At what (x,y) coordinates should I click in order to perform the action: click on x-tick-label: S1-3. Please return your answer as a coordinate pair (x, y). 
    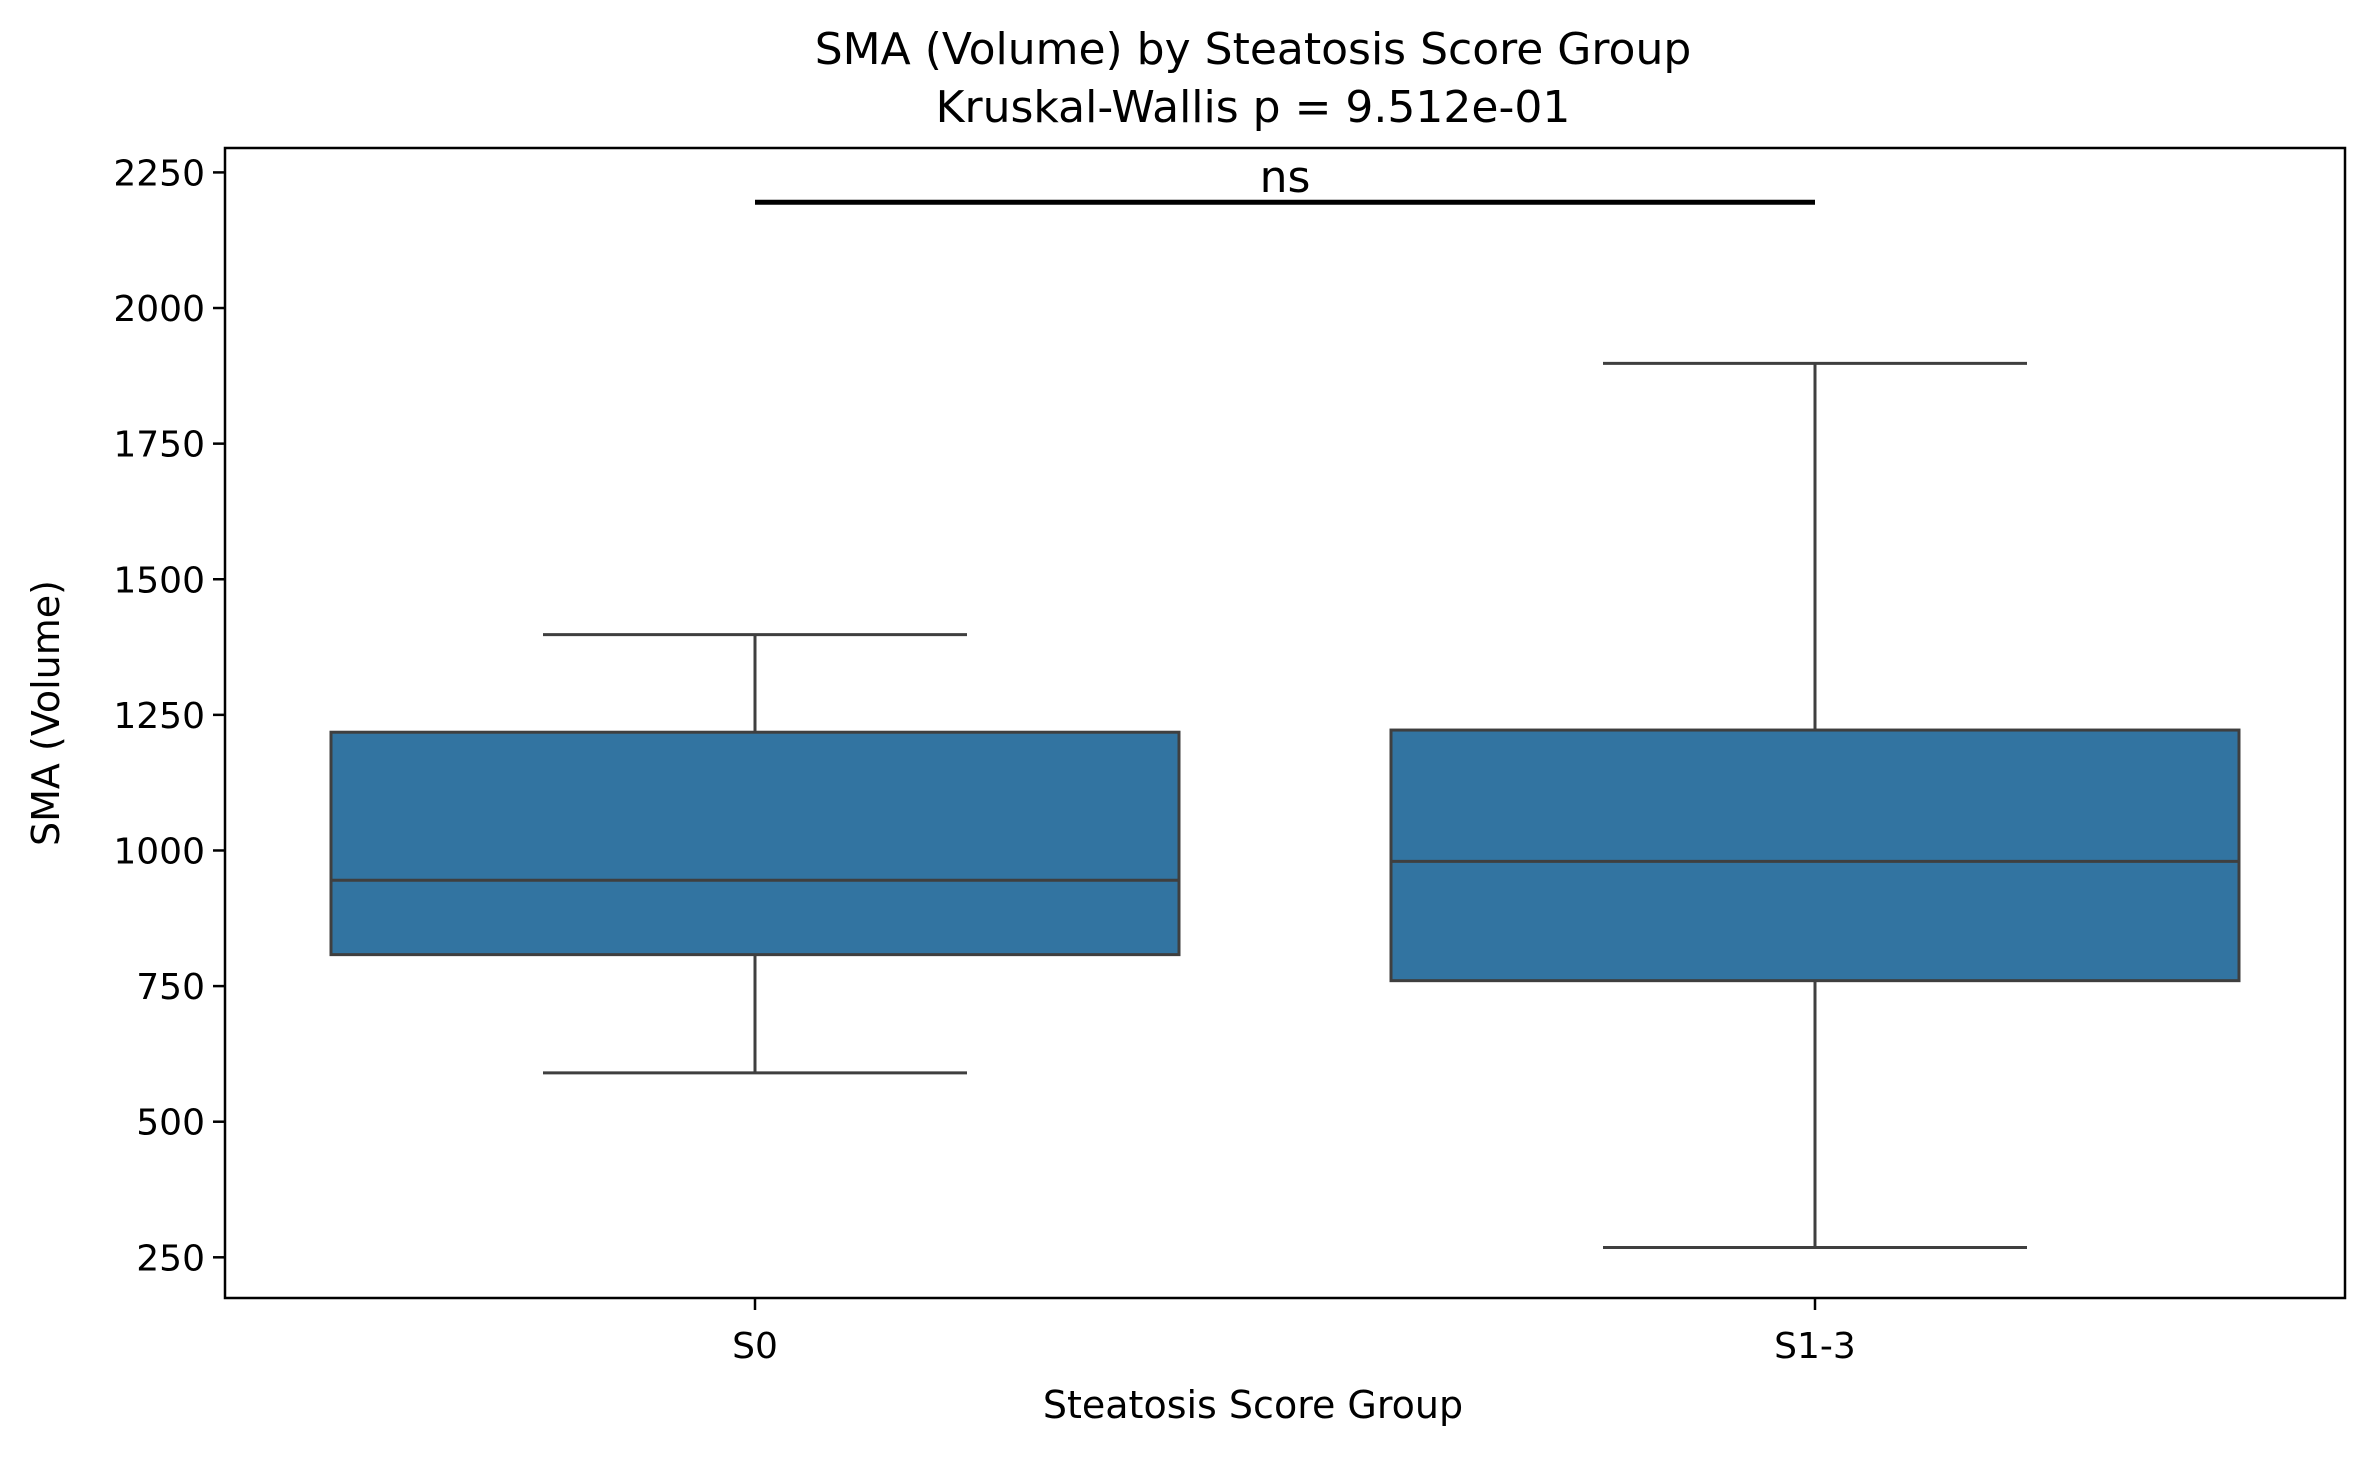
    Looking at the image, I should click on (1815, 1346).